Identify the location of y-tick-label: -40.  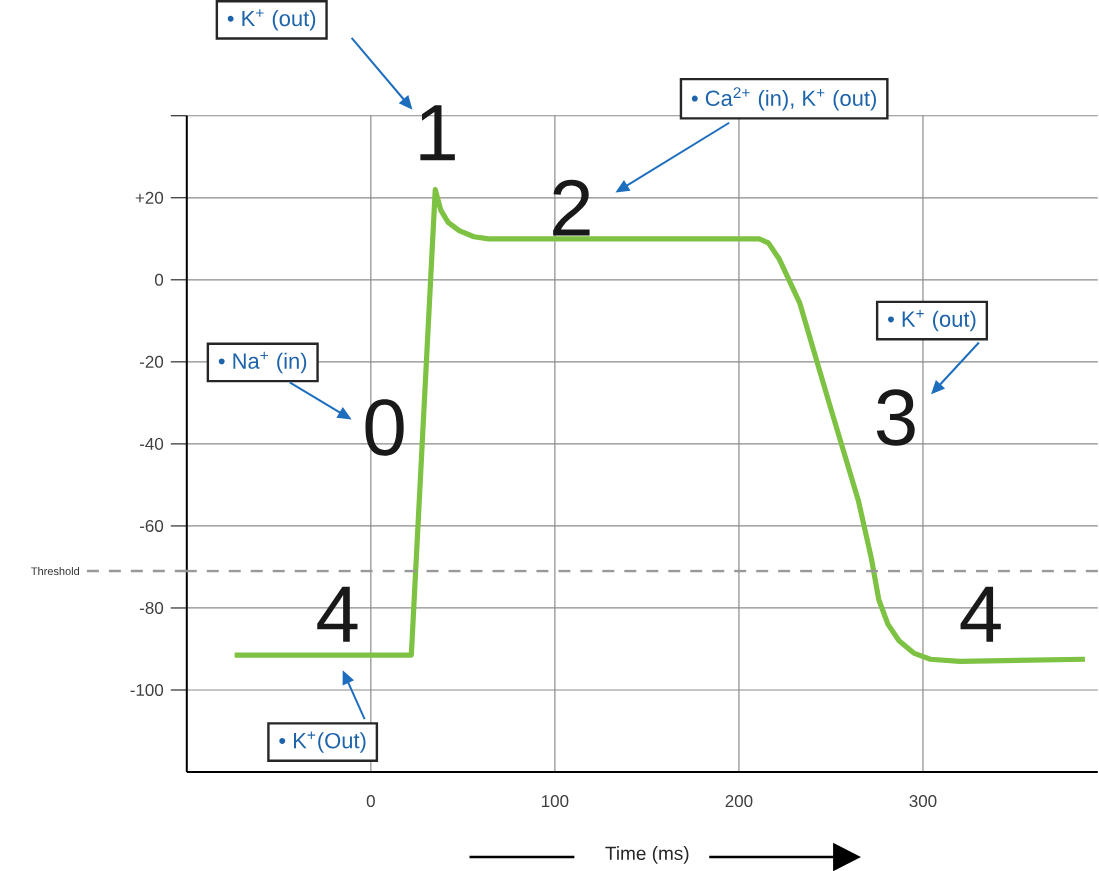
(151, 443).